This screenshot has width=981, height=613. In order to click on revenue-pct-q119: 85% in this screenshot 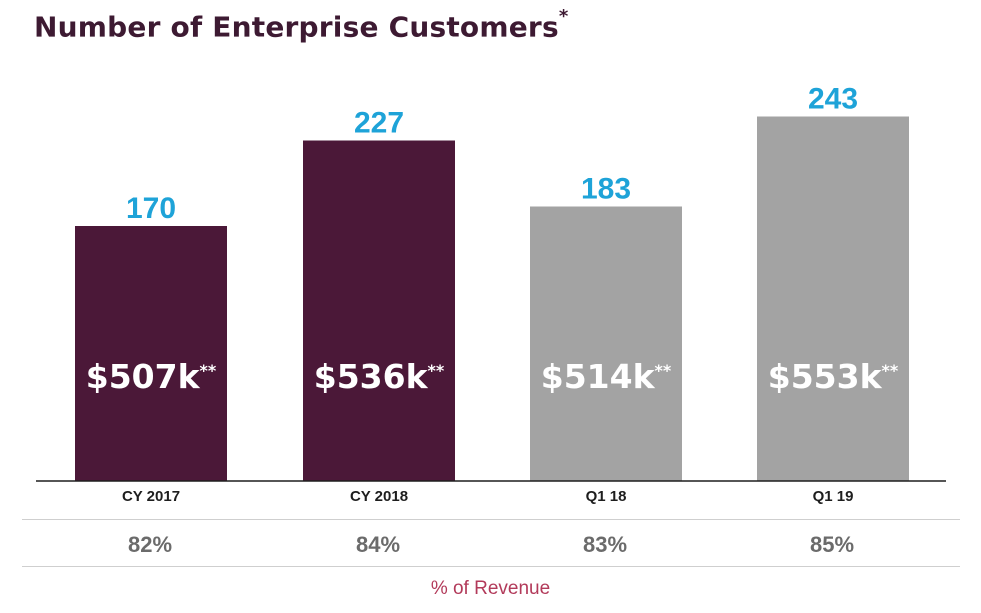, I will do `click(832, 544)`.